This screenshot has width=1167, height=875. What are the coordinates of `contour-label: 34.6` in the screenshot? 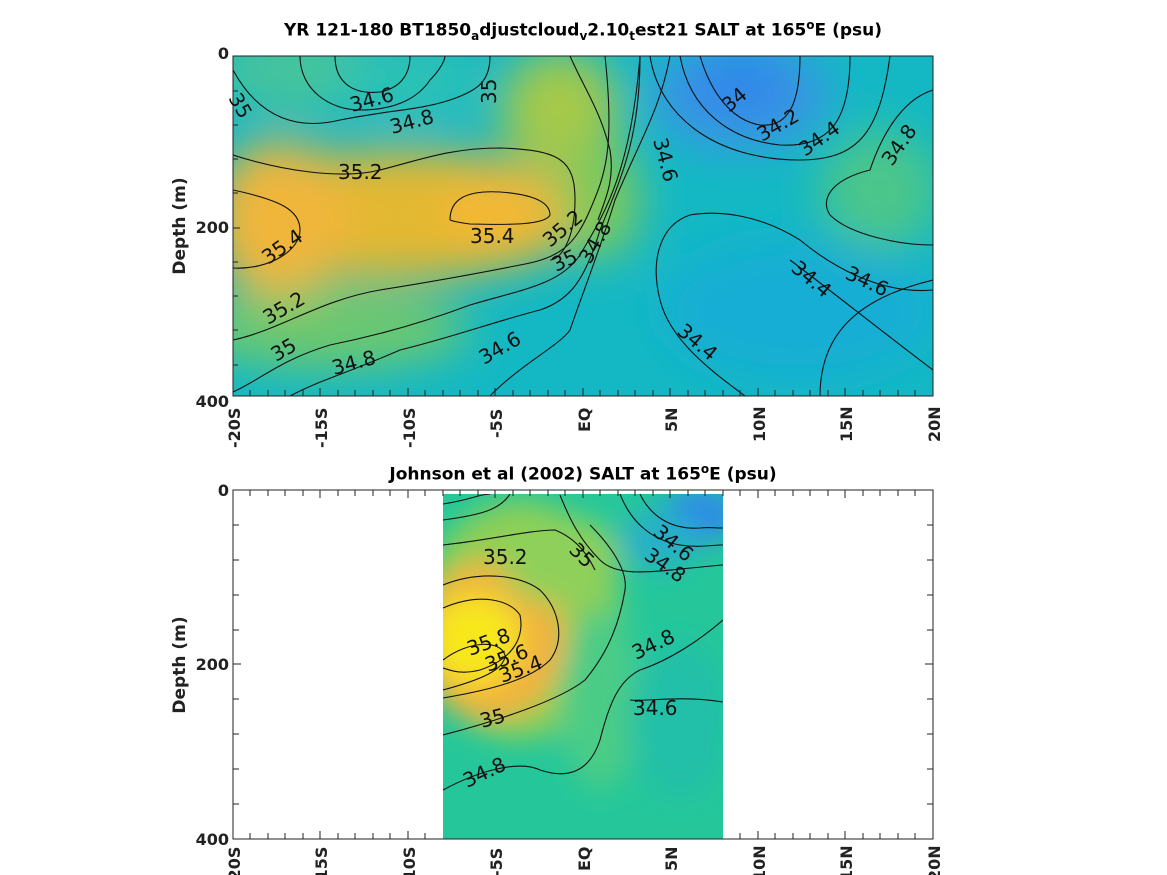 It's located at (655, 708).